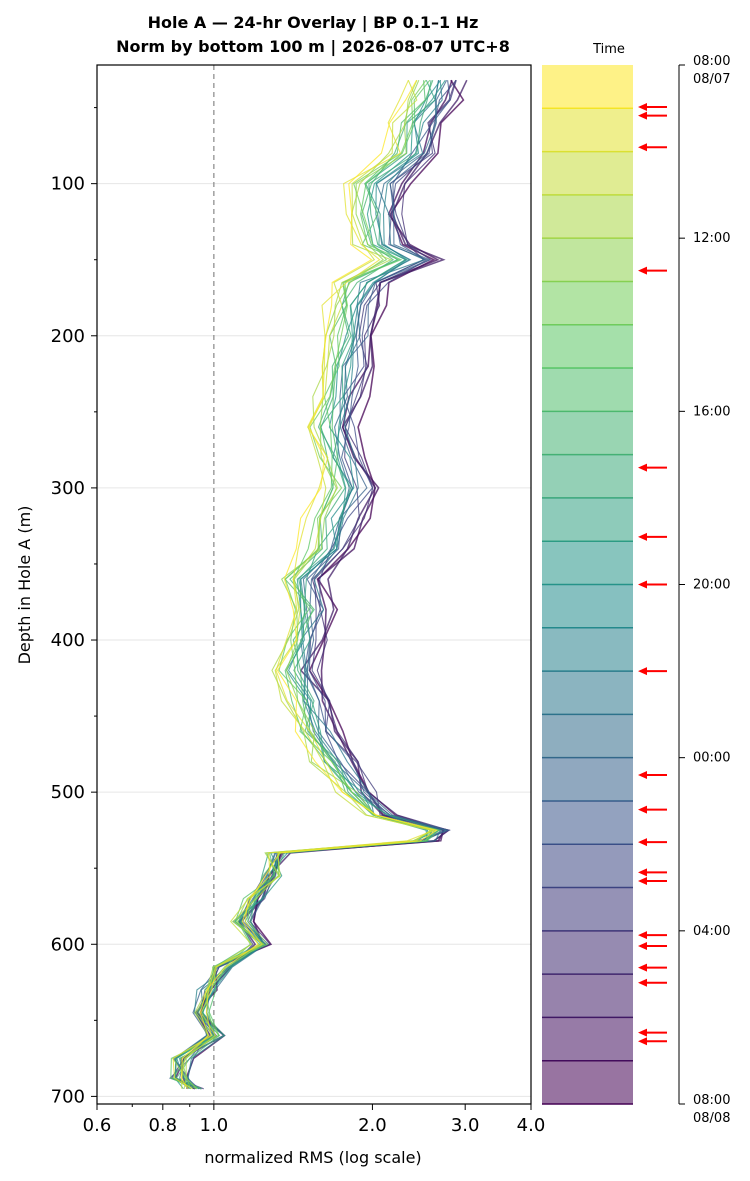 Image resolution: width=750 pixels, height=1181 pixels. Describe the element at coordinates (531, 1125) in the screenshot. I see `x-tick-label: 4.0` at that location.